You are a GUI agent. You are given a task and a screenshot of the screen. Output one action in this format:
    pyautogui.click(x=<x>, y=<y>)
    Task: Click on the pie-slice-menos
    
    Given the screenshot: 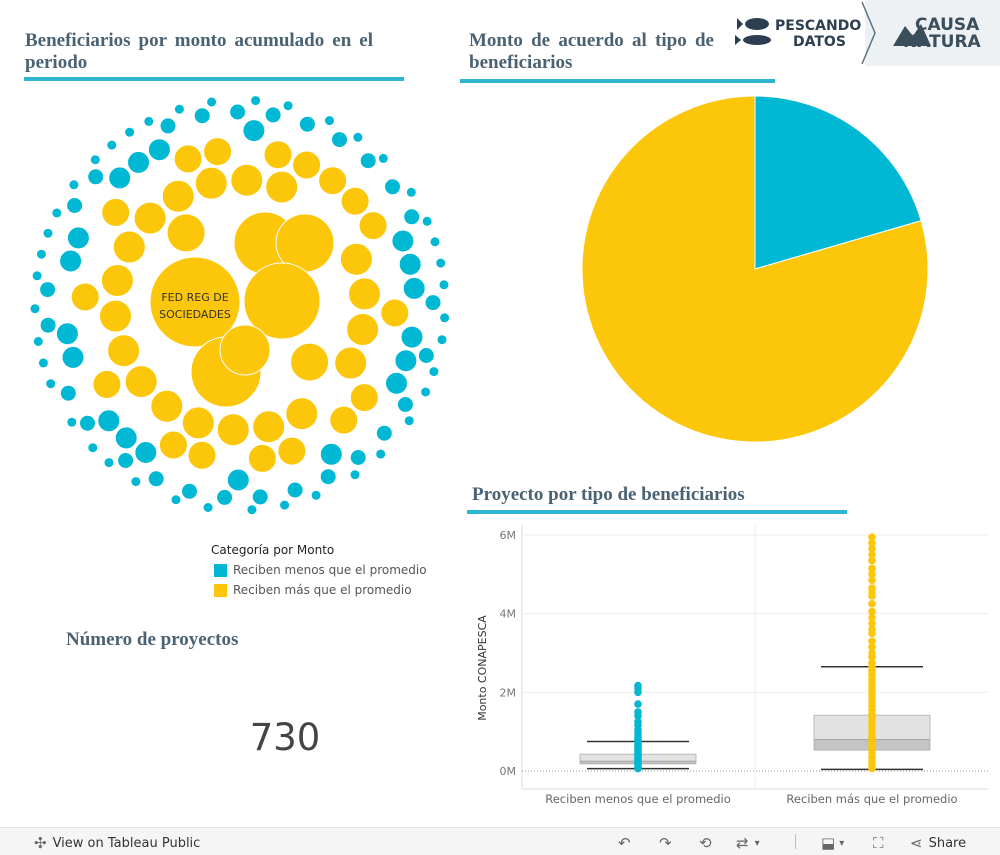 What is the action you would take?
    pyautogui.click(x=838, y=182)
    